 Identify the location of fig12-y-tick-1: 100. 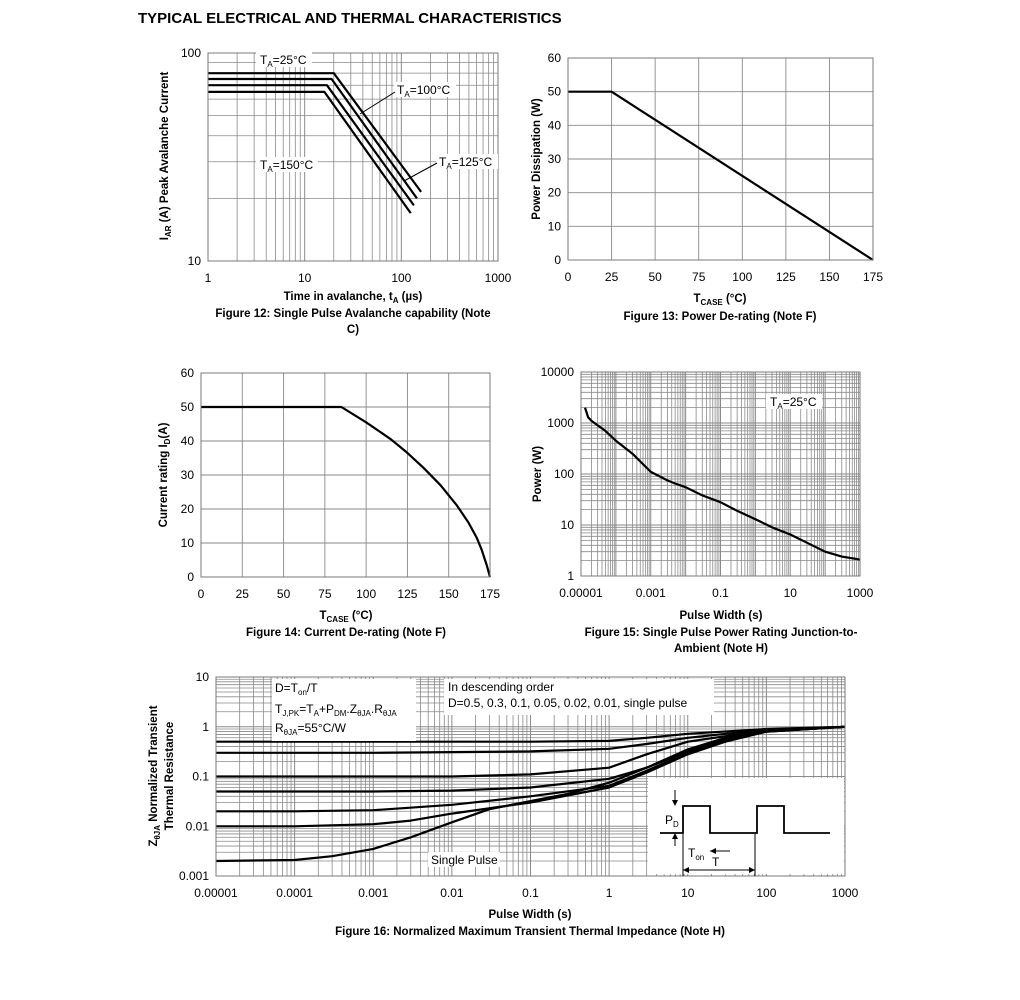
(191, 53).